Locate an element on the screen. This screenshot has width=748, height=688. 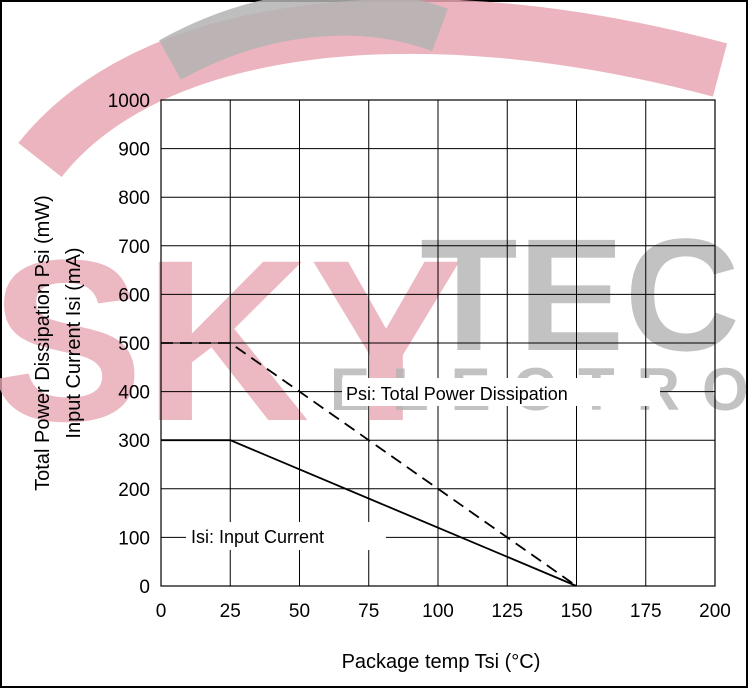
x-tick-label: 25 is located at coordinates (230, 611).